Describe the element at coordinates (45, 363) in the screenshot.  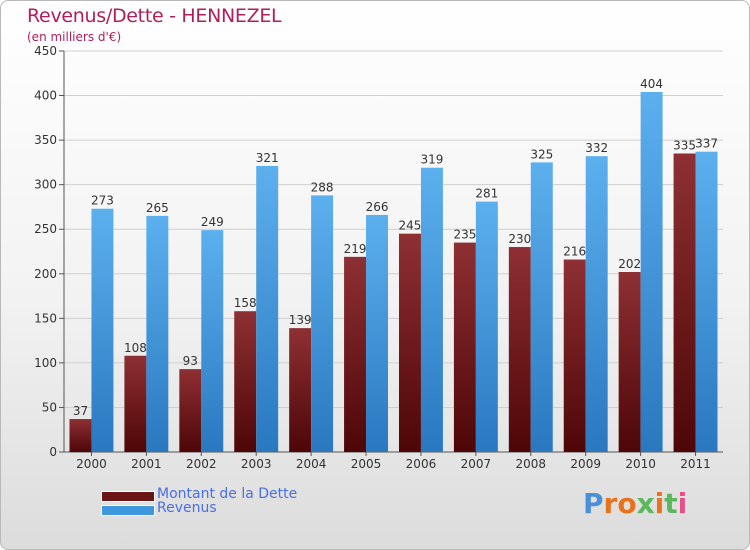
I see `y-tick-label: 100` at that location.